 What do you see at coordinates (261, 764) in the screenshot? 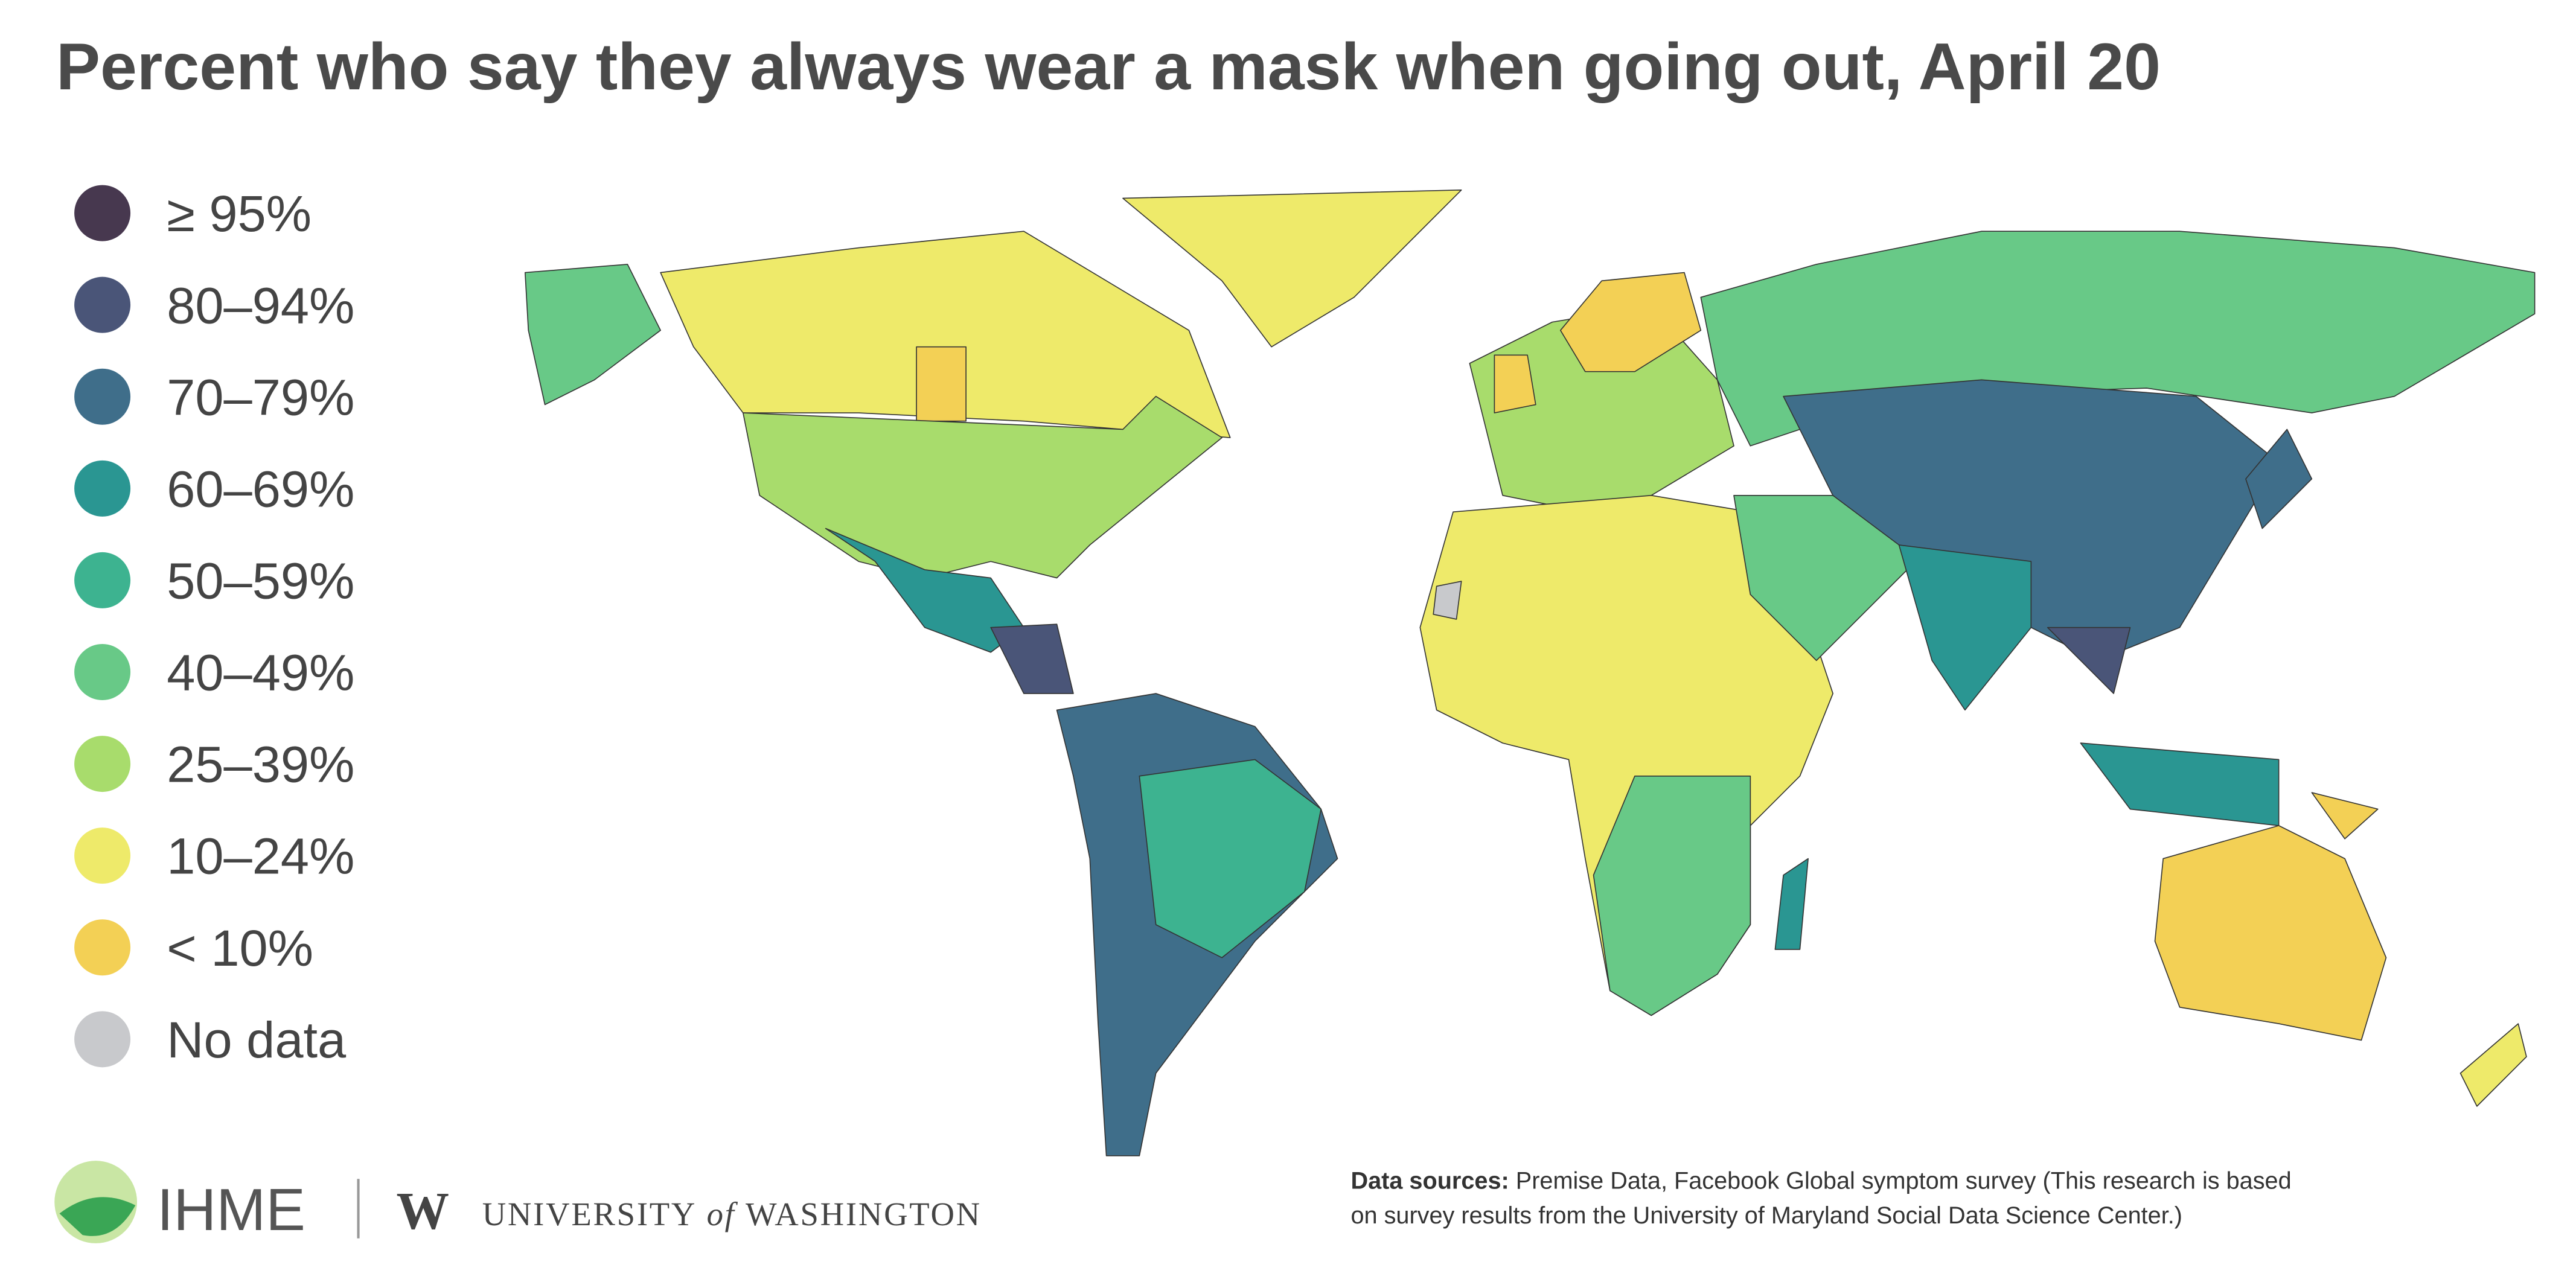
I see `legend-label: 25–39%` at bounding box center [261, 764].